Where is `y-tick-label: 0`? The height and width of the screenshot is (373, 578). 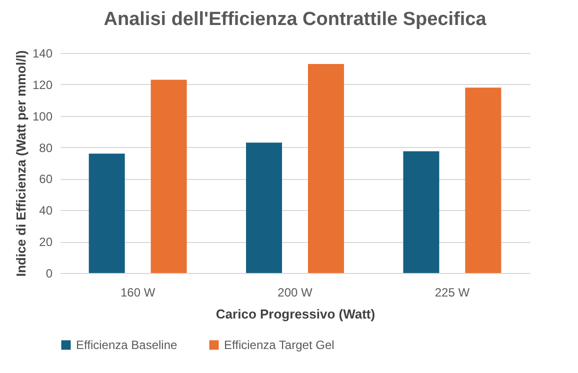
y-tick-label: 0 is located at coordinates (49, 273).